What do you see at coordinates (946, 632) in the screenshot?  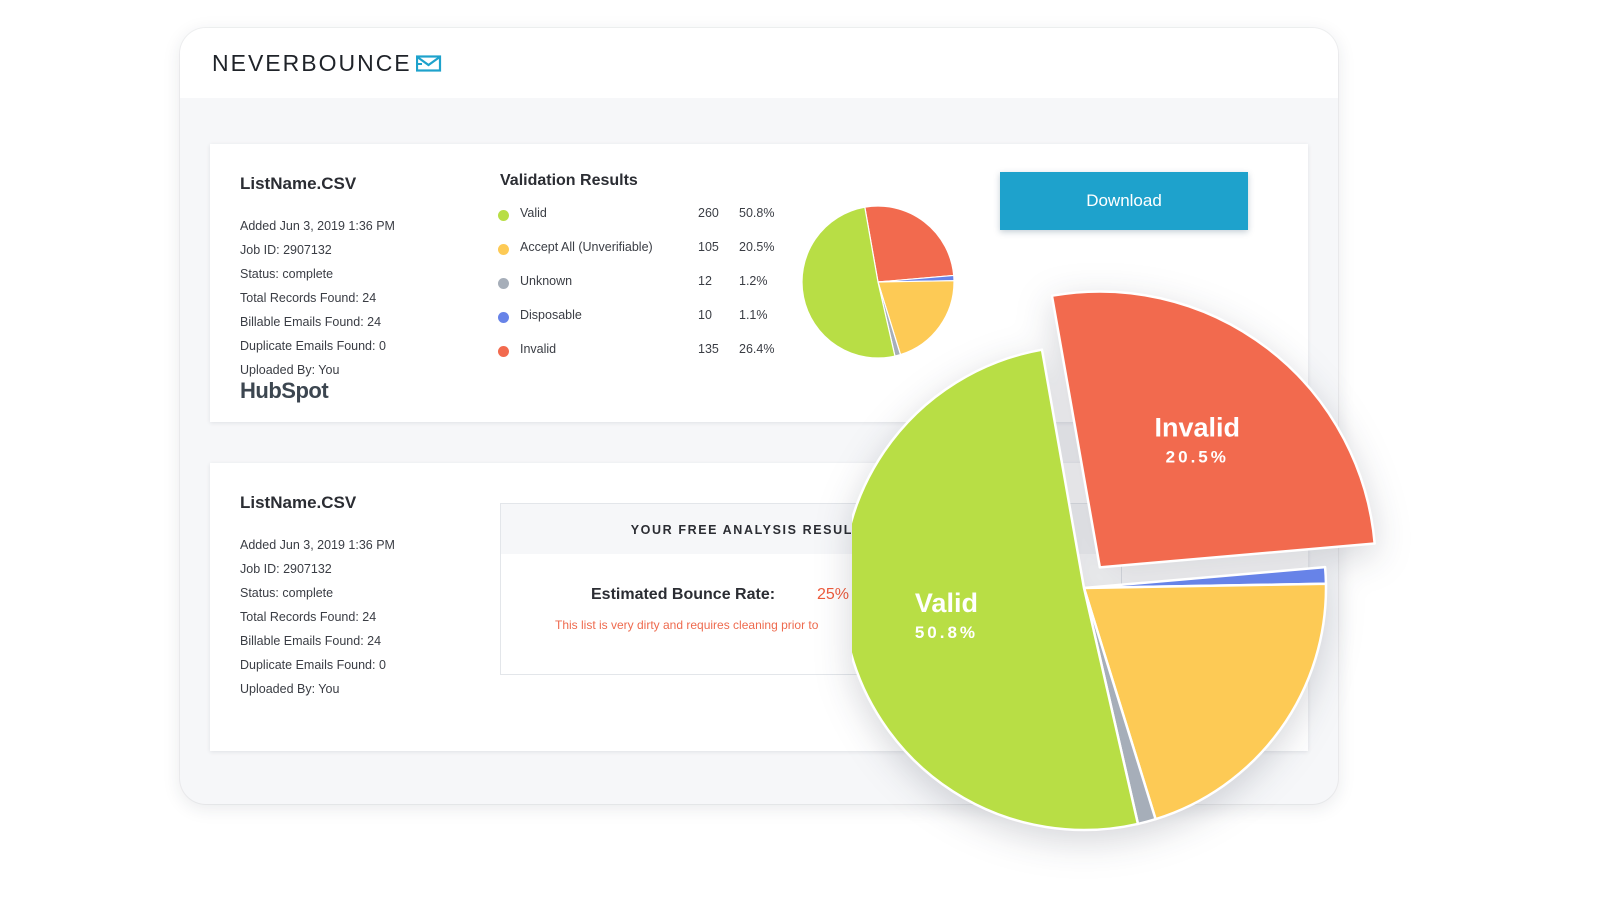 I see `slice-percent-valid: 50.8%` at bounding box center [946, 632].